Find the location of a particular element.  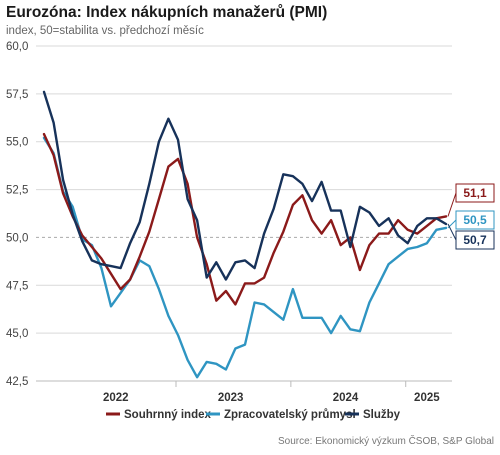

legend-label: Služby is located at coordinates (382, 415).